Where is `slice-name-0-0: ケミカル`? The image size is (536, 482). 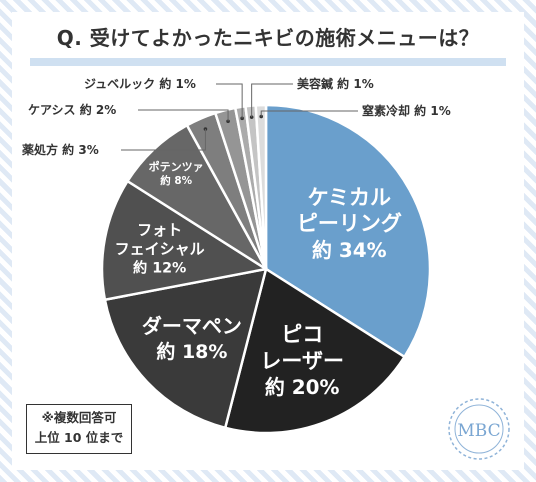
slice-name-0-0: ケミカル is located at coordinates (349, 197).